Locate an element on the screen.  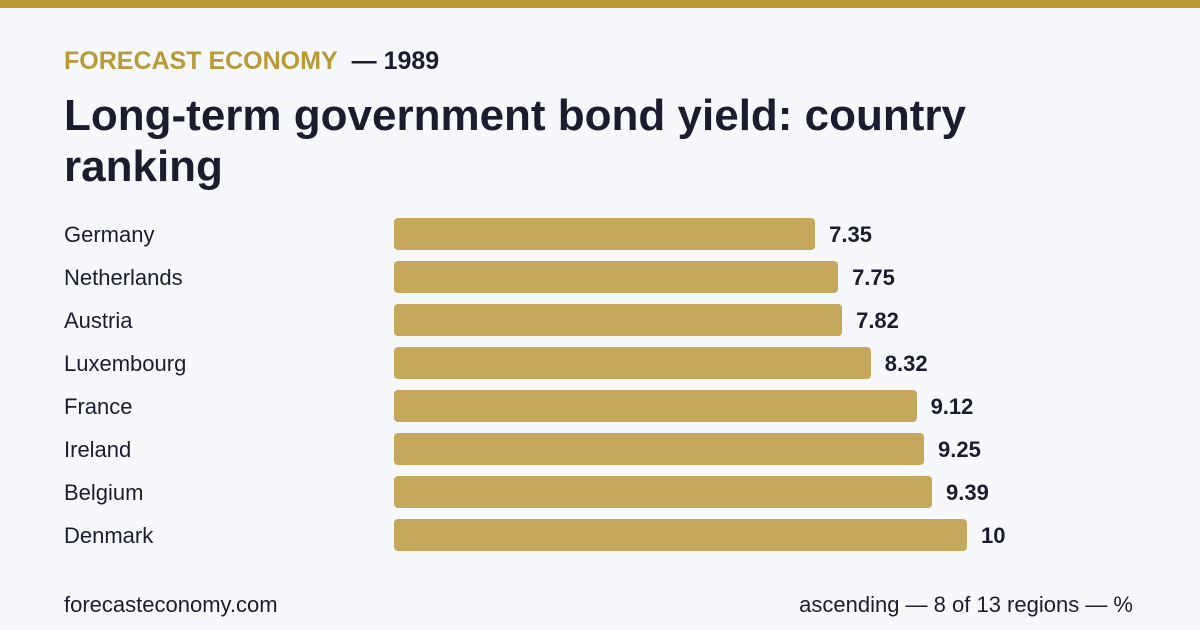
category-label: Germany is located at coordinates (109, 234).